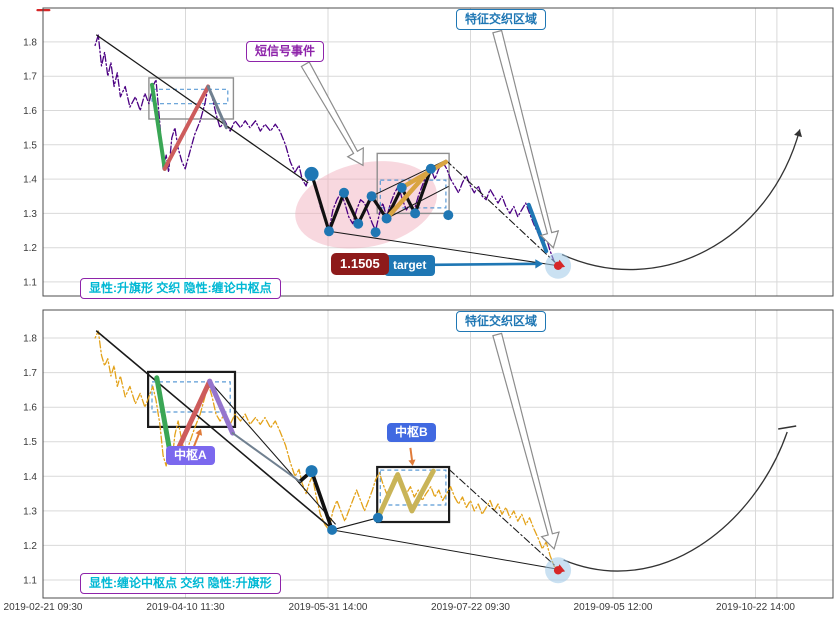 This screenshot has width=839, height=617. I want to click on feature-zone-label-top: 特征交织区域, so click(501, 19).